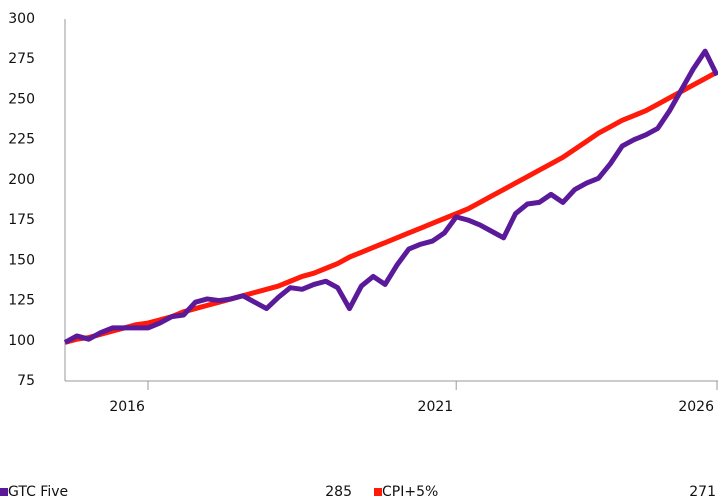 This screenshot has width=718, height=502. Describe the element at coordinates (21, 99) in the screenshot. I see `y-tick-label: 250` at that location.